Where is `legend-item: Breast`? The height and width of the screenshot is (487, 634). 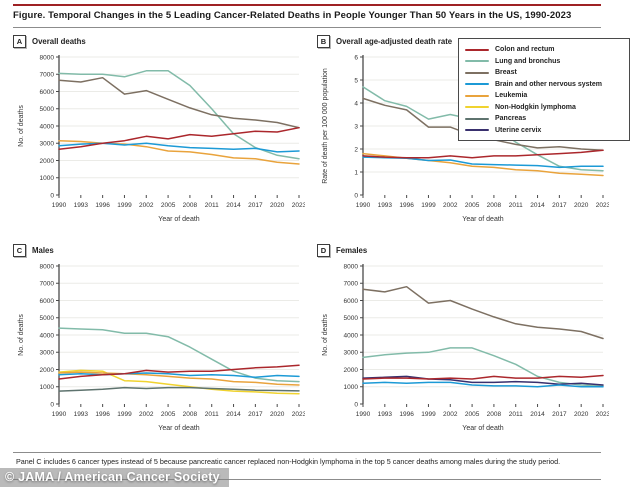 legend-item: Breast is located at coordinates (544, 73).